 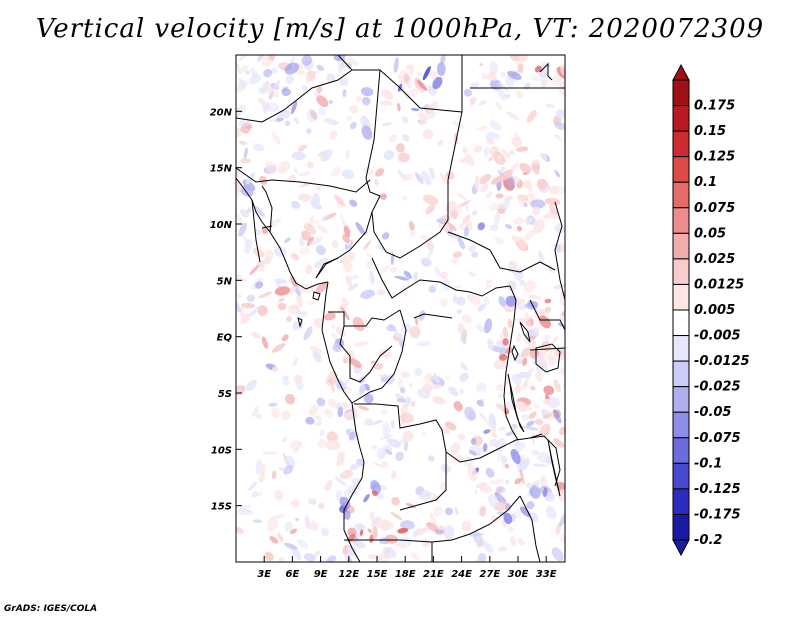 I want to click on border-cameroon-congo, so click(x=364, y=318).